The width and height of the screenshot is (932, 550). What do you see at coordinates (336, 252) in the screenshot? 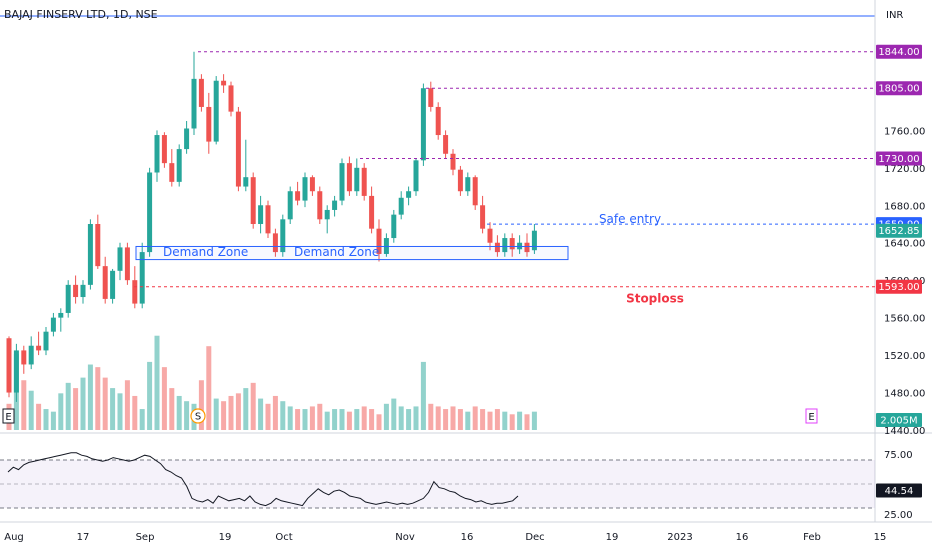
I see `demand-zone-label: Demand Zone` at bounding box center [336, 252].